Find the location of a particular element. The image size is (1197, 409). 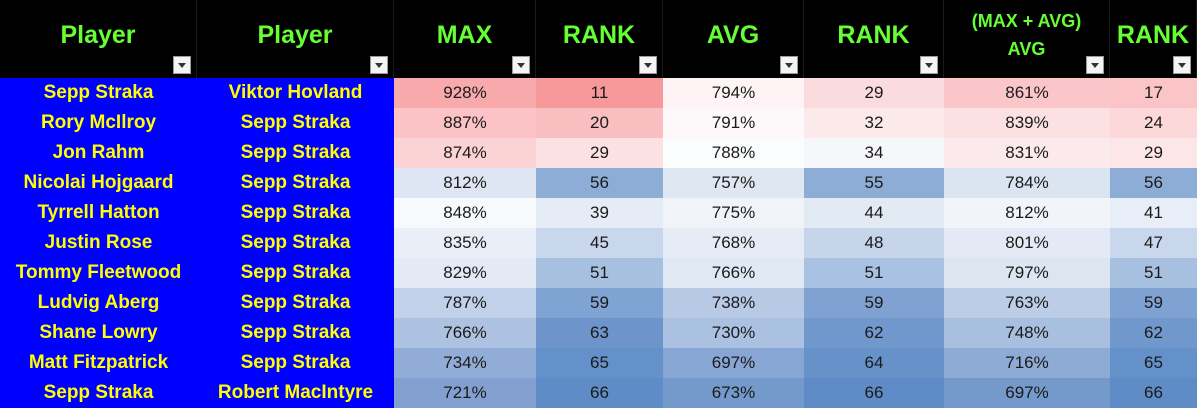

opponent-name-cell: Robert MacIntyre is located at coordinates (295, 393).